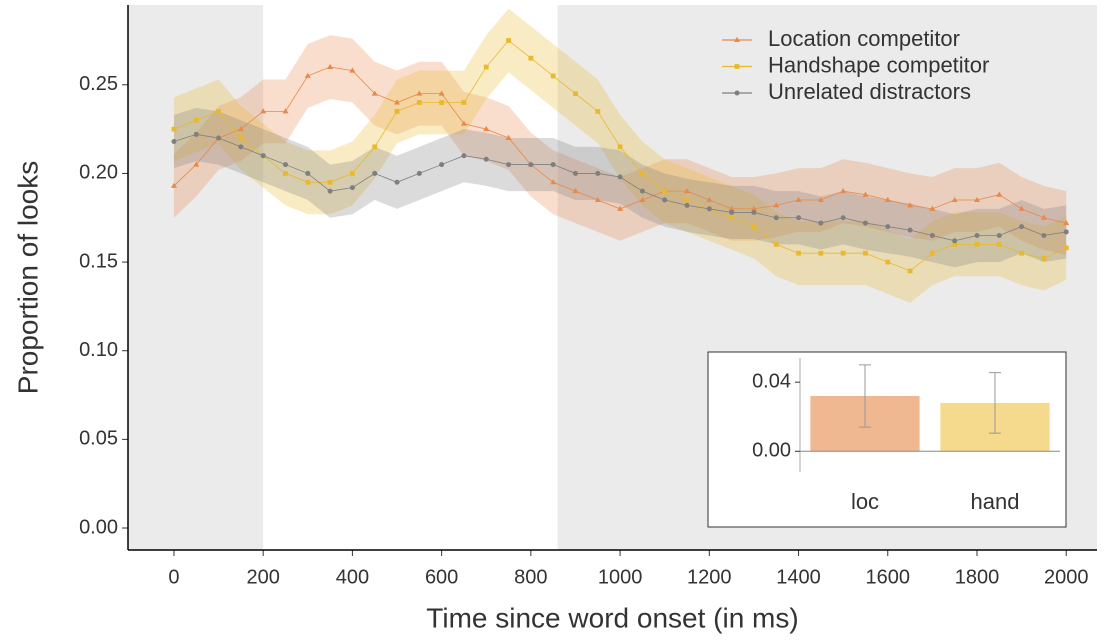 Image resolution: width=1108 pixels, height=641 pixels. I want to click on y-axis-title: Proportion of looks, so click(27, 277).